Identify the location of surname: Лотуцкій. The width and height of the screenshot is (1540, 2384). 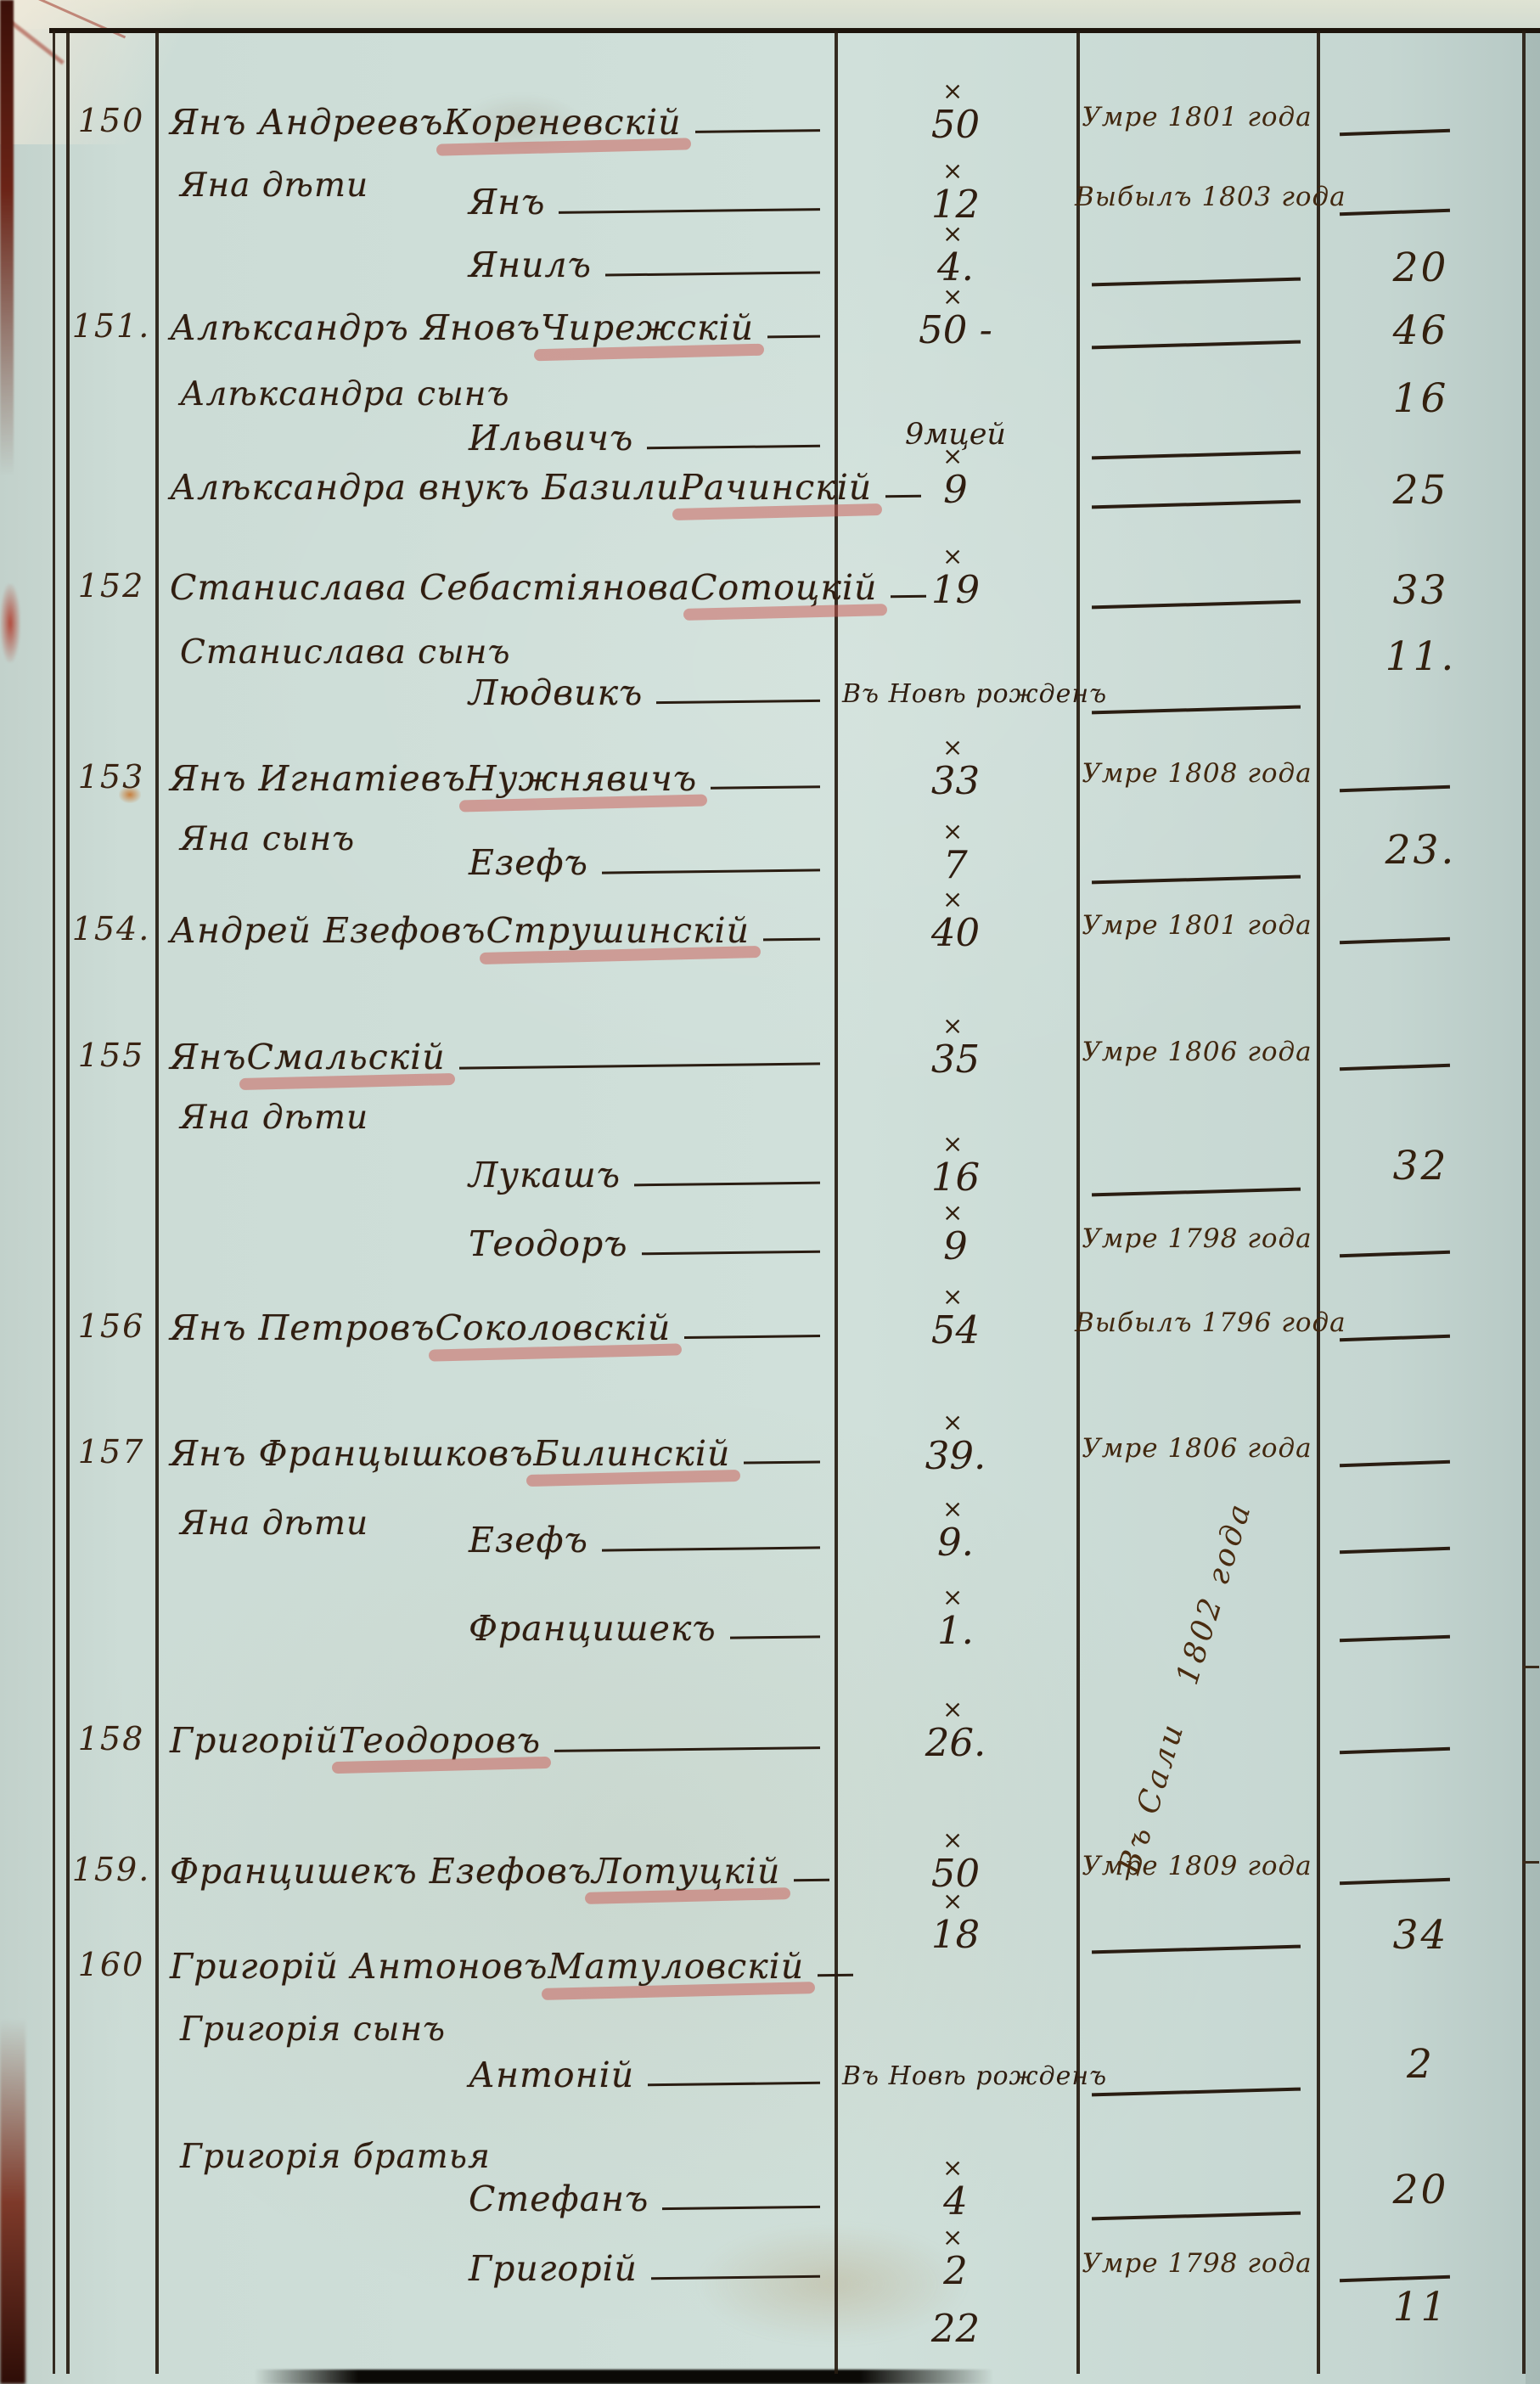
(686, 1871).